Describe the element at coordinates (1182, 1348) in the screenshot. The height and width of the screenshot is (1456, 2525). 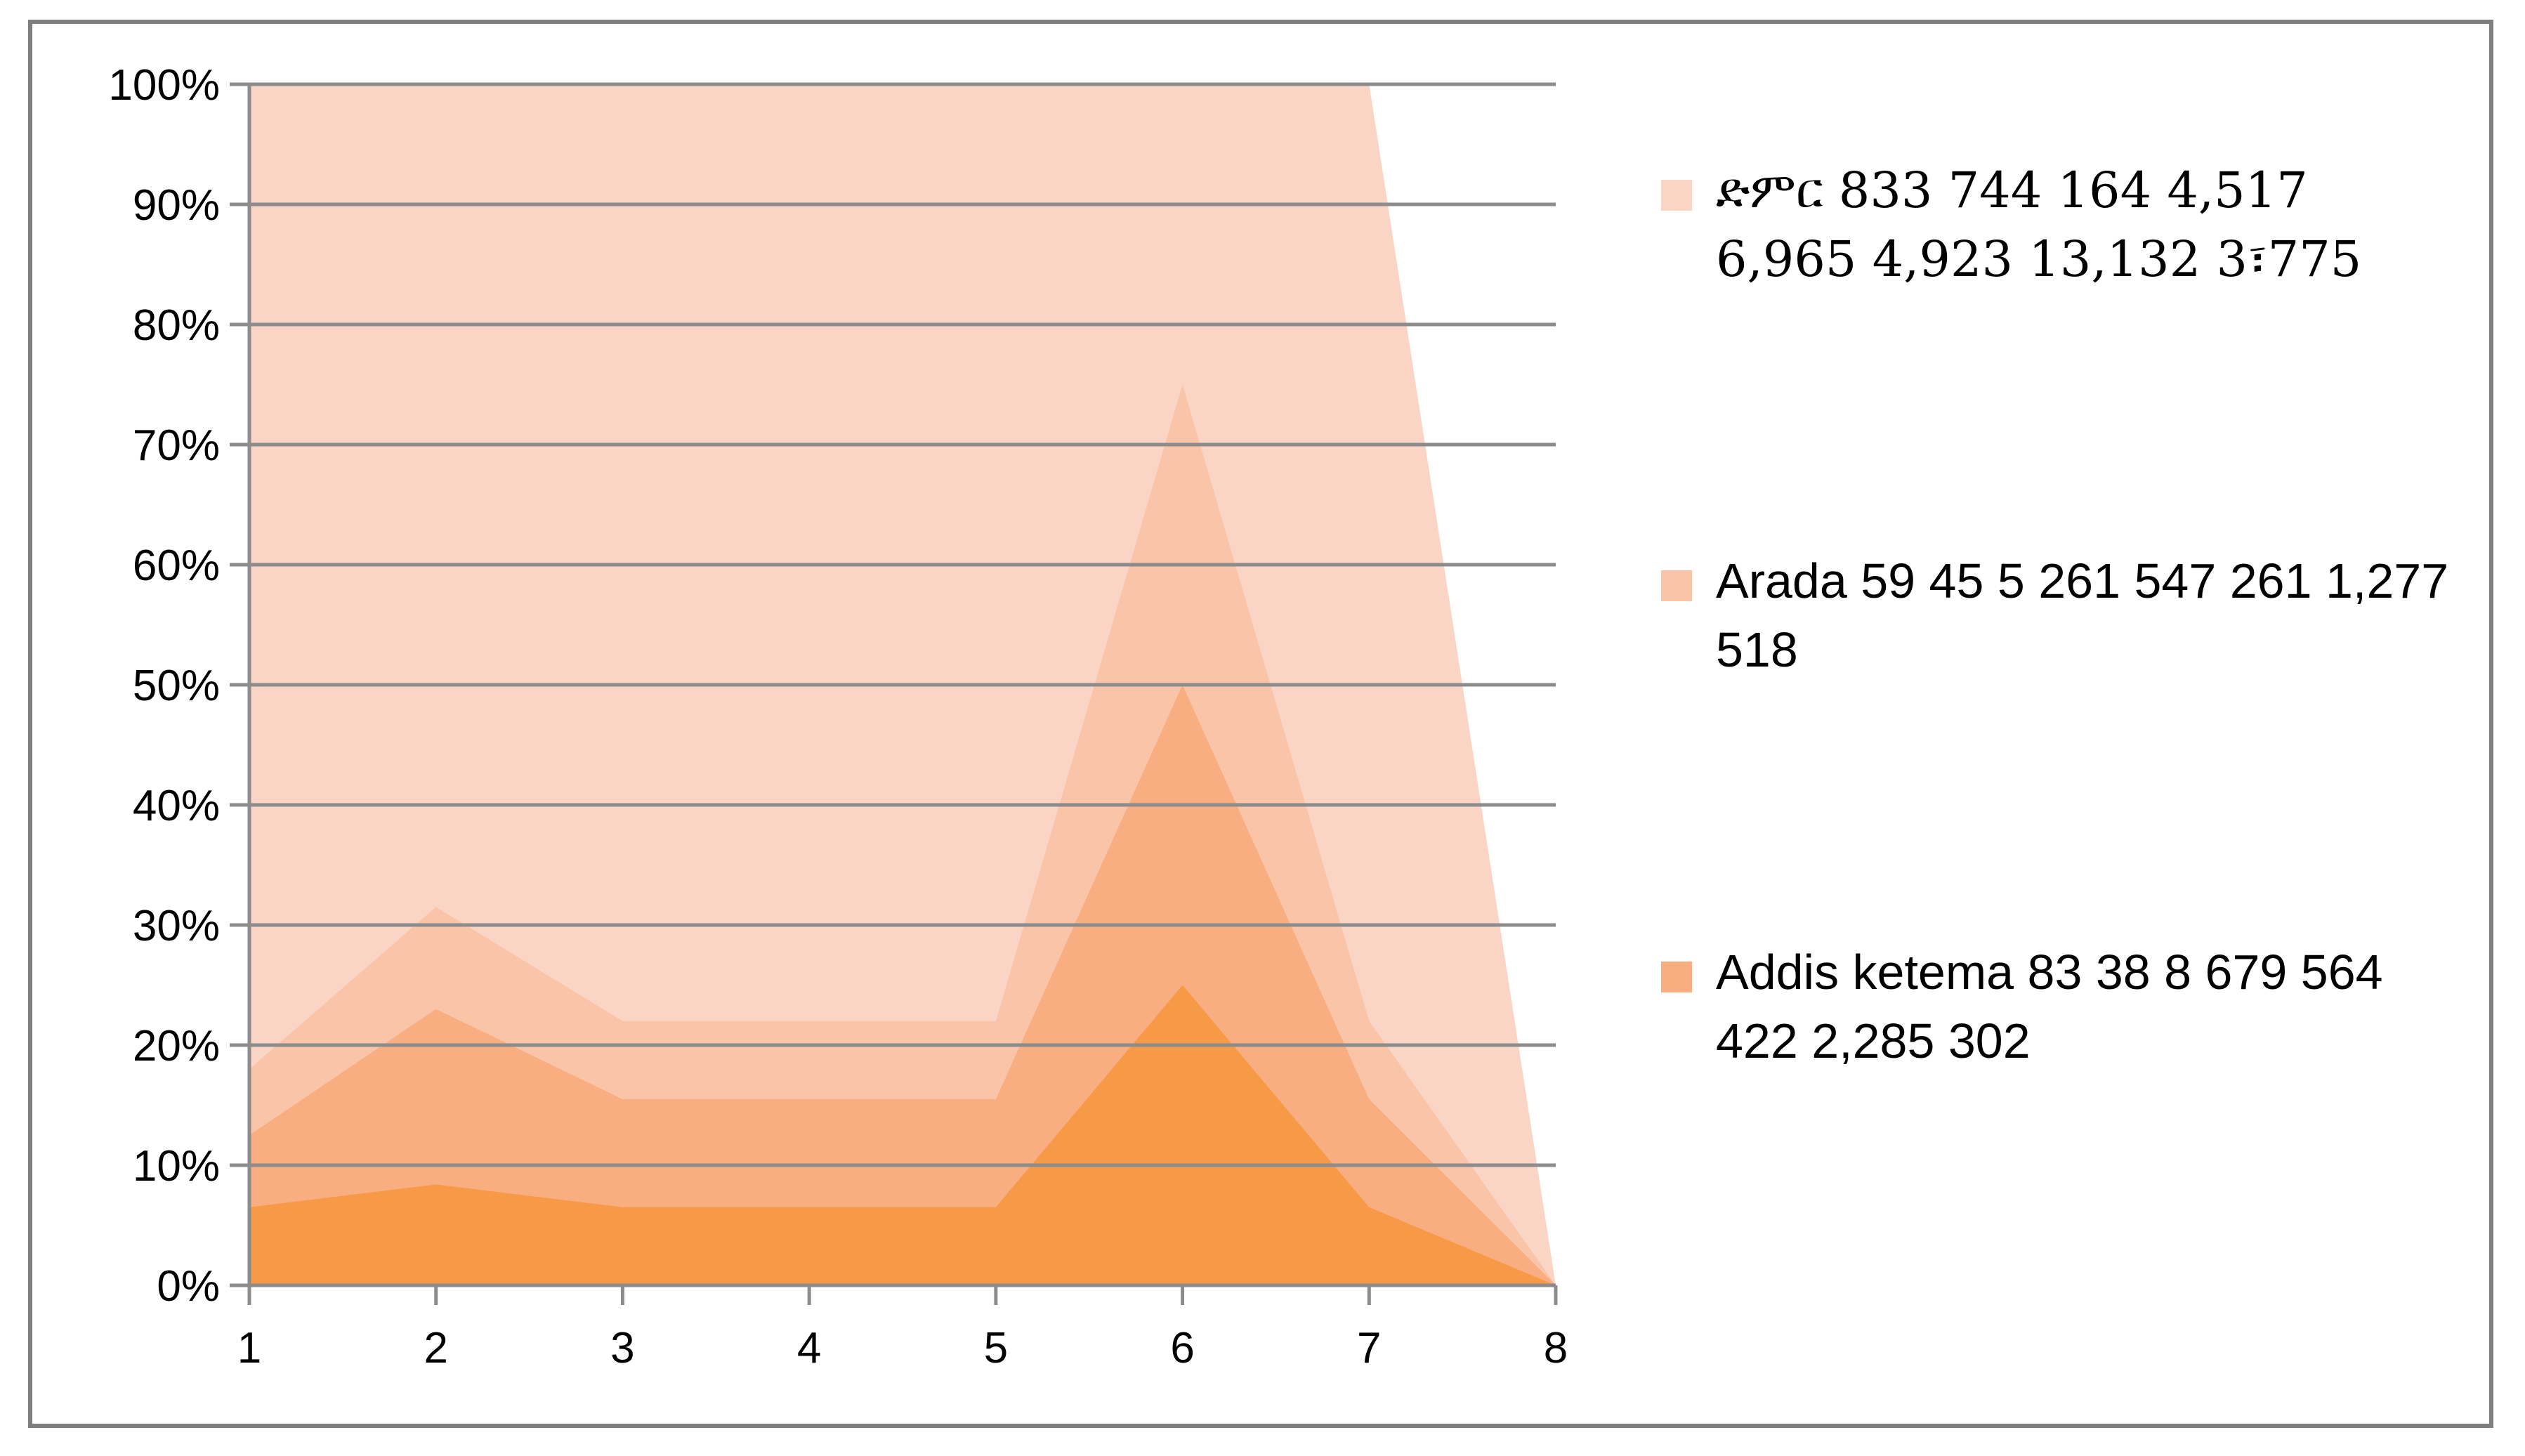
I see `x-tick-label: 6` at that location.